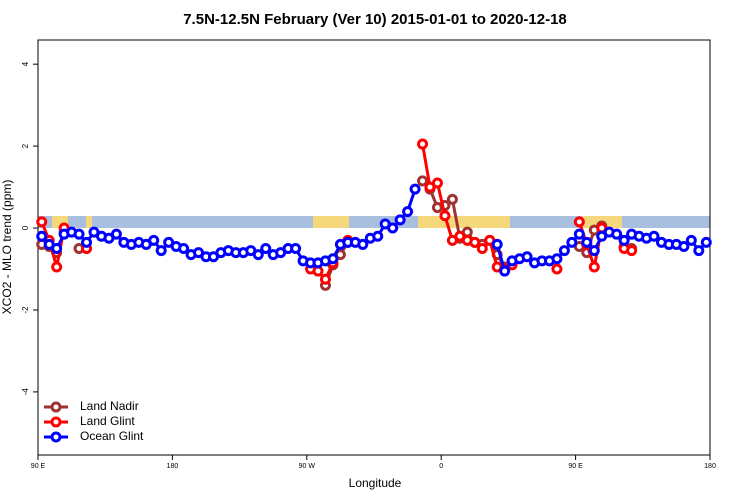 Image resolution: width=750 pixels, height=500 pixels. I want to click on x-axis-label: Longitude, so click(375, 483).